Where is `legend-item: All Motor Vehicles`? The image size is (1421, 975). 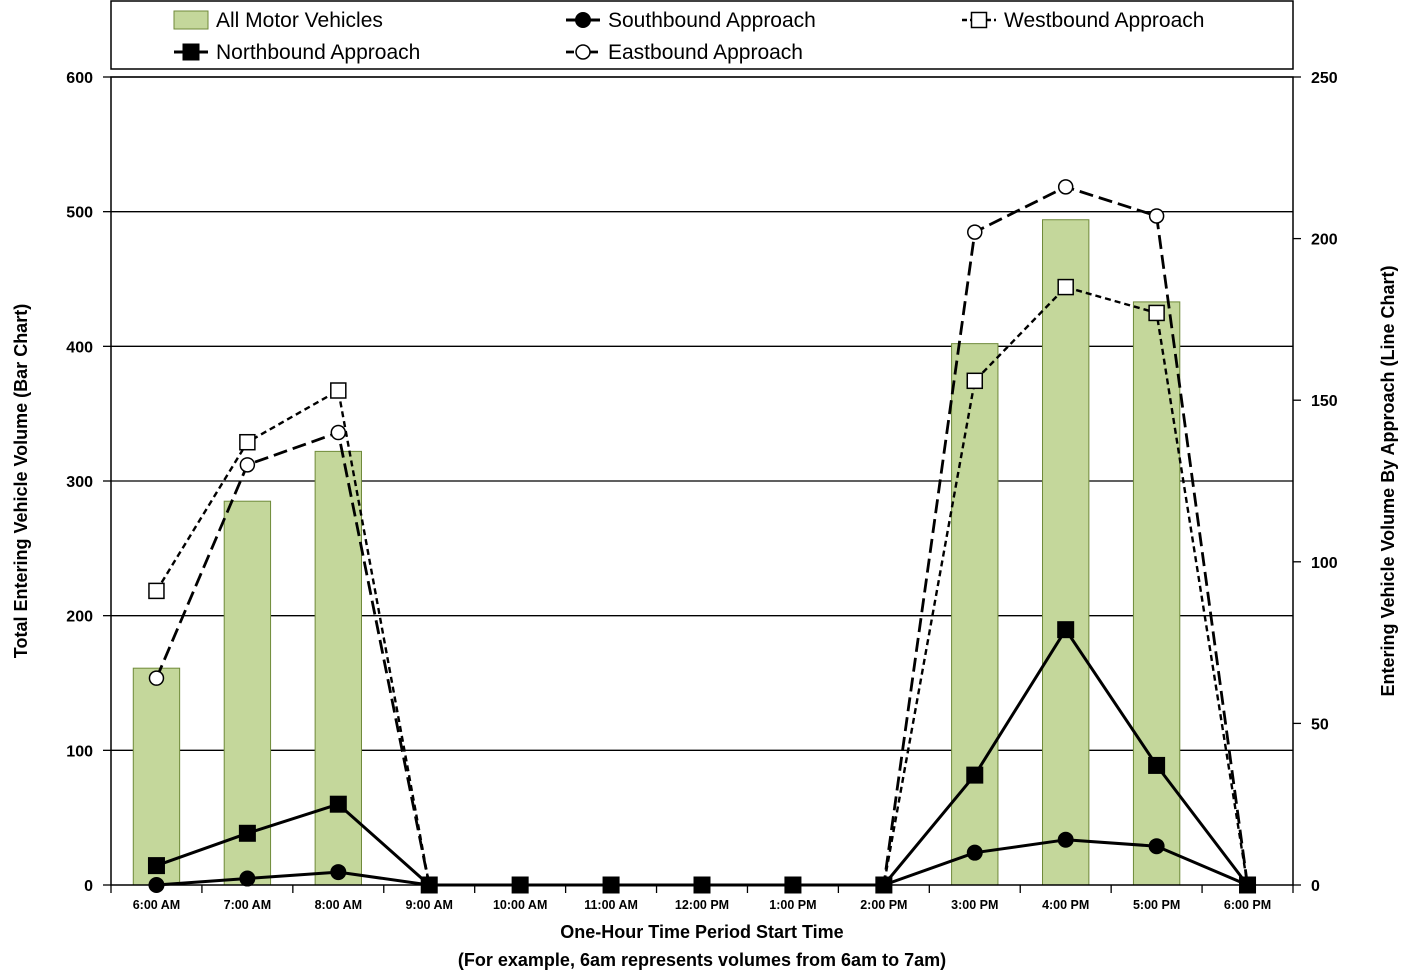
legend-item: All Motor Vehicles is located at coordinates (278, 20).